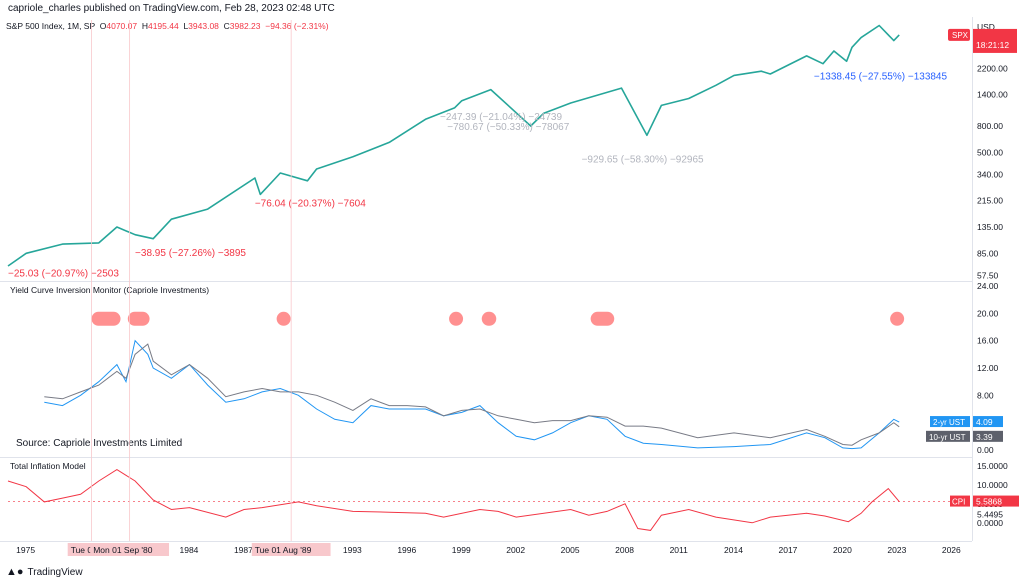 The image size is (1024, 584). What do you see at coordinates (990, 126) in the screenshot?
I see `price-tick-label: 800.00` at bounding box center [990, 126].